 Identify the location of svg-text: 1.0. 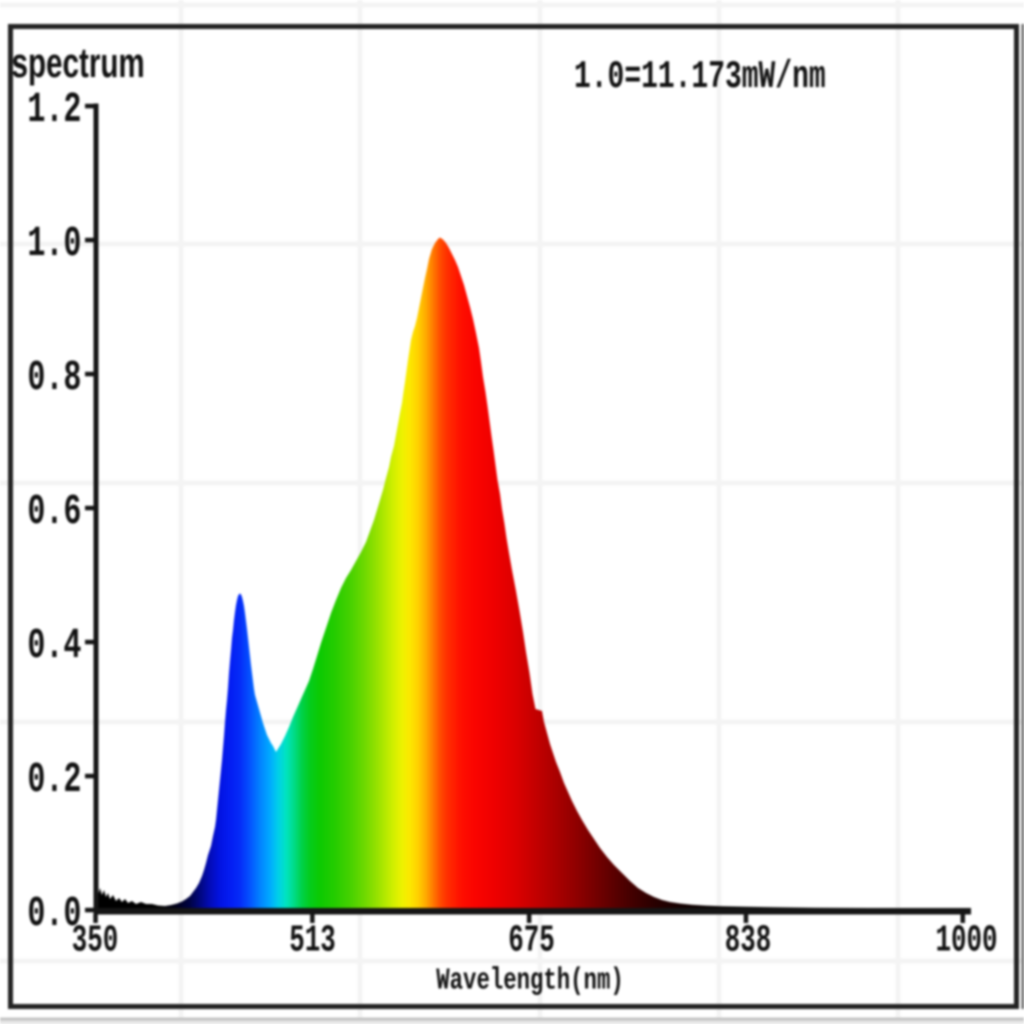
(54, 244).